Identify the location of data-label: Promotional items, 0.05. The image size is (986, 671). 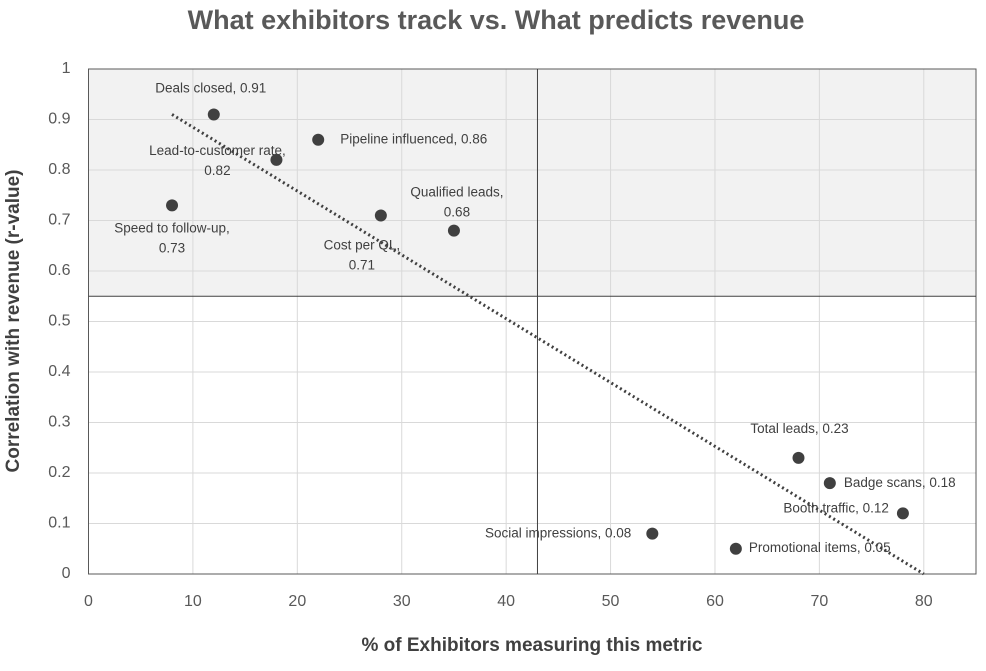
(820, 546).